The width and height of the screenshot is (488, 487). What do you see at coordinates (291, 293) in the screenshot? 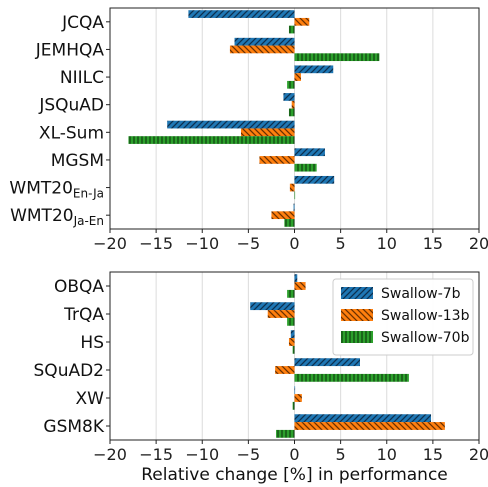
I see `bar-swallow-70b-obqa` at bounding box center [291, 293].